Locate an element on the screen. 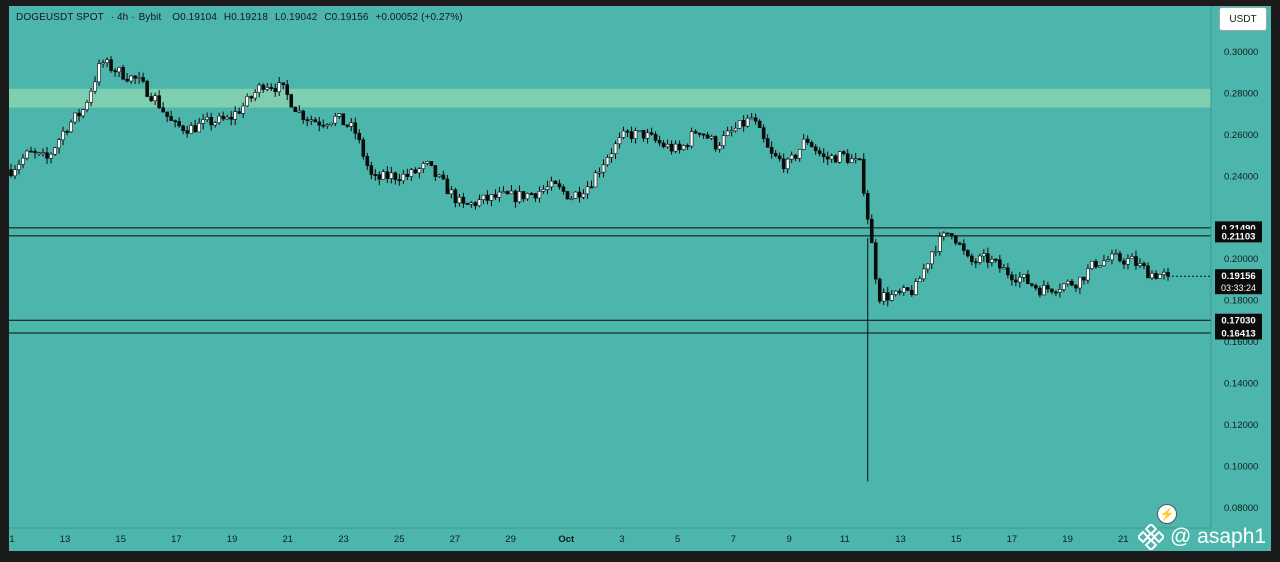 This screenshot has width=1280, height=562. y-tick-label: 0.26000 is located at coordinates (1241, 135).